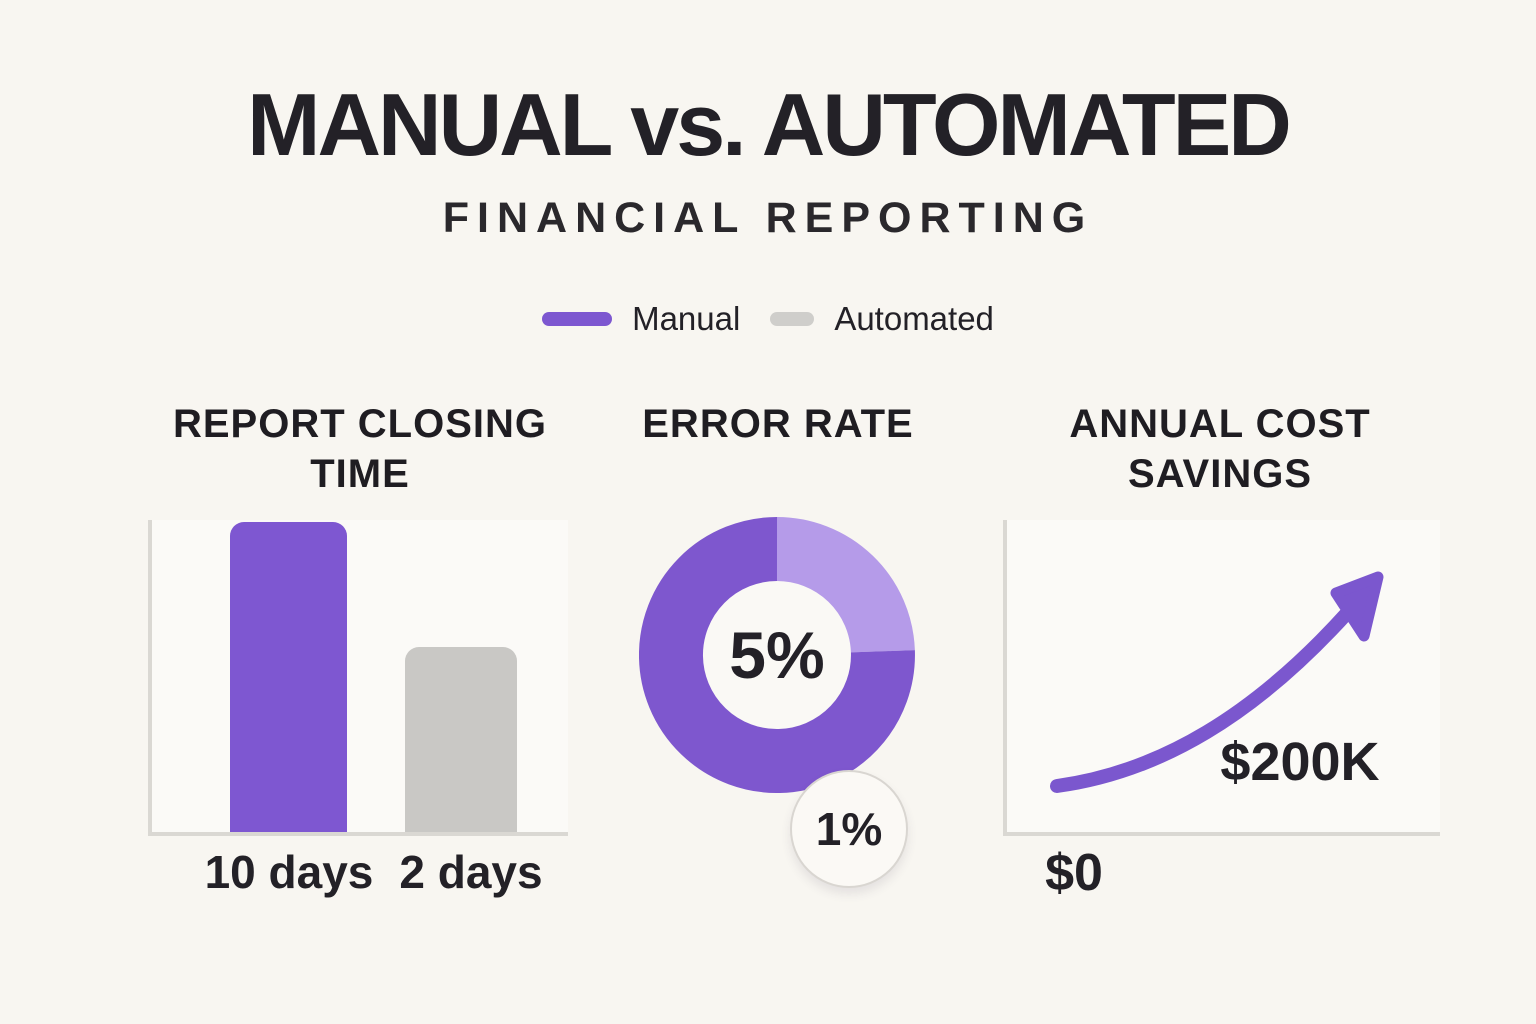 This screenshot has width=1536, height=1024. Describe the element at coordinates (1221, 834) in the screenshot. I see `savings-chart-x-axis` at that location.